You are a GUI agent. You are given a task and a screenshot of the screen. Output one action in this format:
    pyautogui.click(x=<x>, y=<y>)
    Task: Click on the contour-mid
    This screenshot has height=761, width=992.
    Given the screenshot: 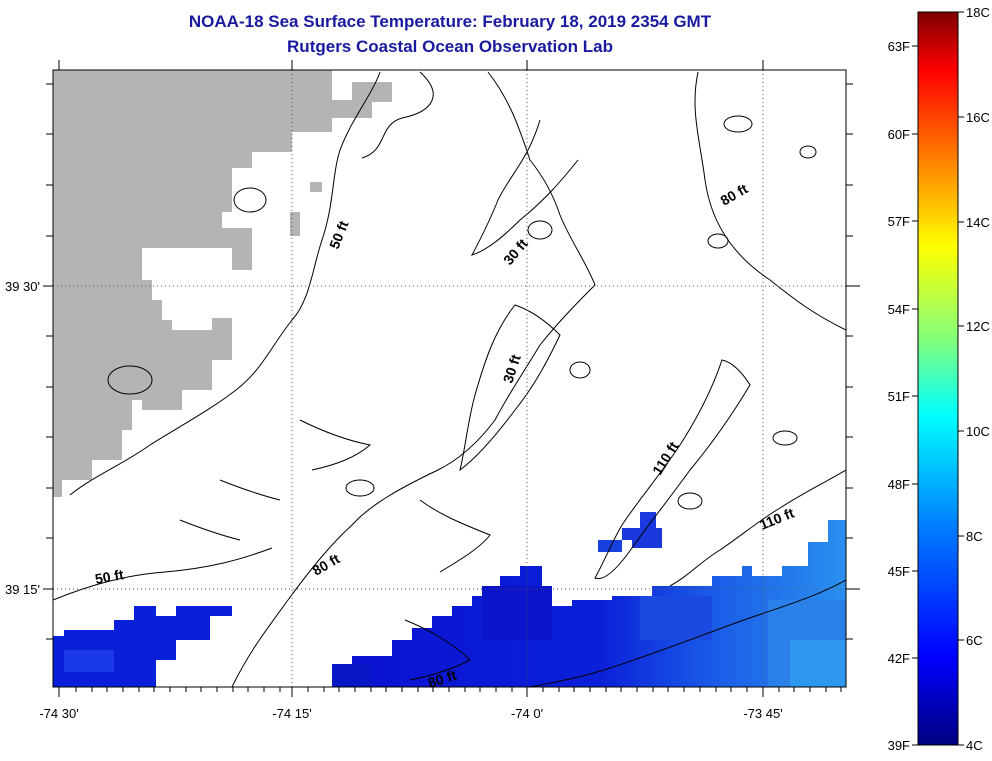 What is the action you would take?
    pyautogui.click(x=455, y=536)
    